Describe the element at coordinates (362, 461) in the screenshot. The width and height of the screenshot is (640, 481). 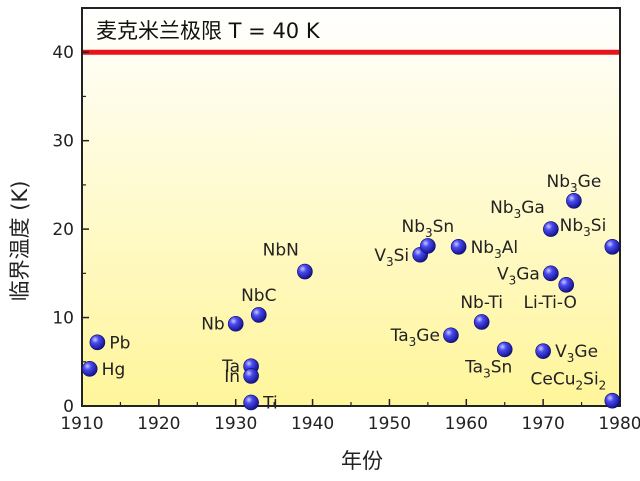
I see `x-axis-title: 年份` at that location.